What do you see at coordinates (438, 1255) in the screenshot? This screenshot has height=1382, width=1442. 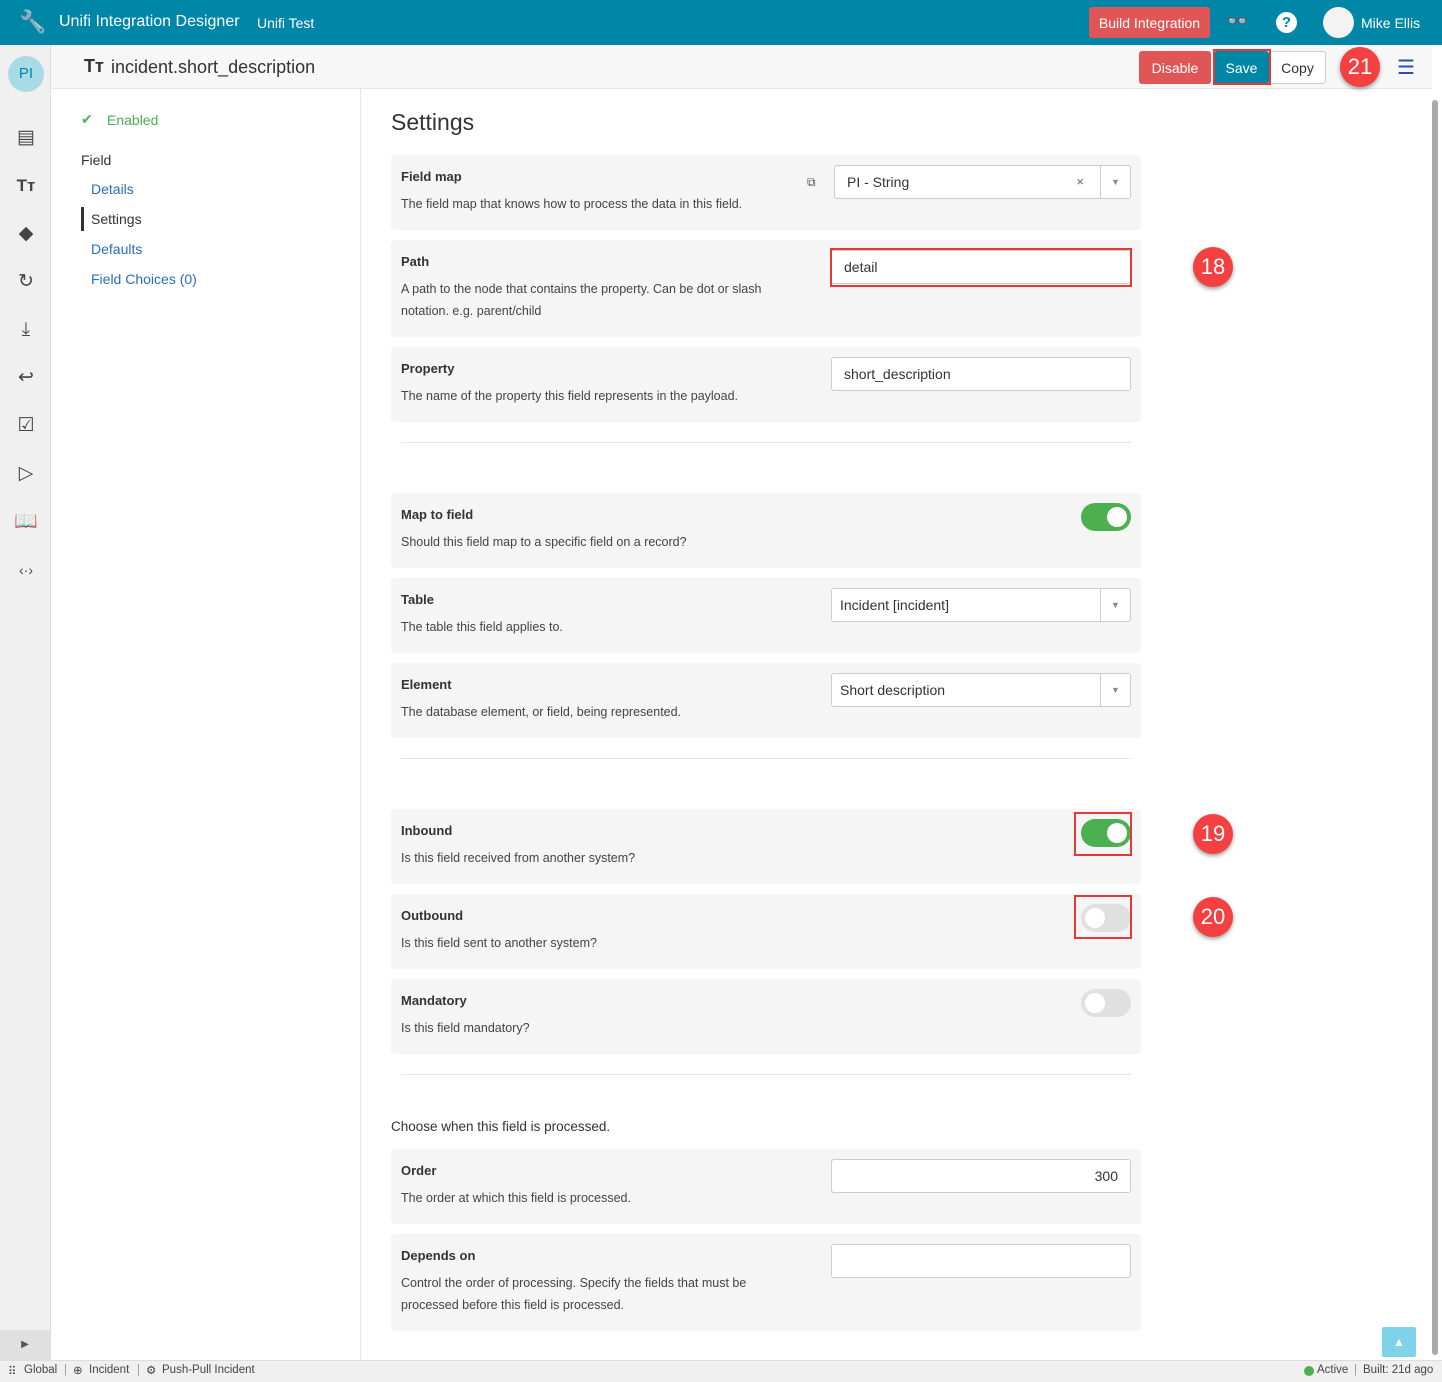 I see `depends-on-label: Depends on` at bounding box center [438, 1255].